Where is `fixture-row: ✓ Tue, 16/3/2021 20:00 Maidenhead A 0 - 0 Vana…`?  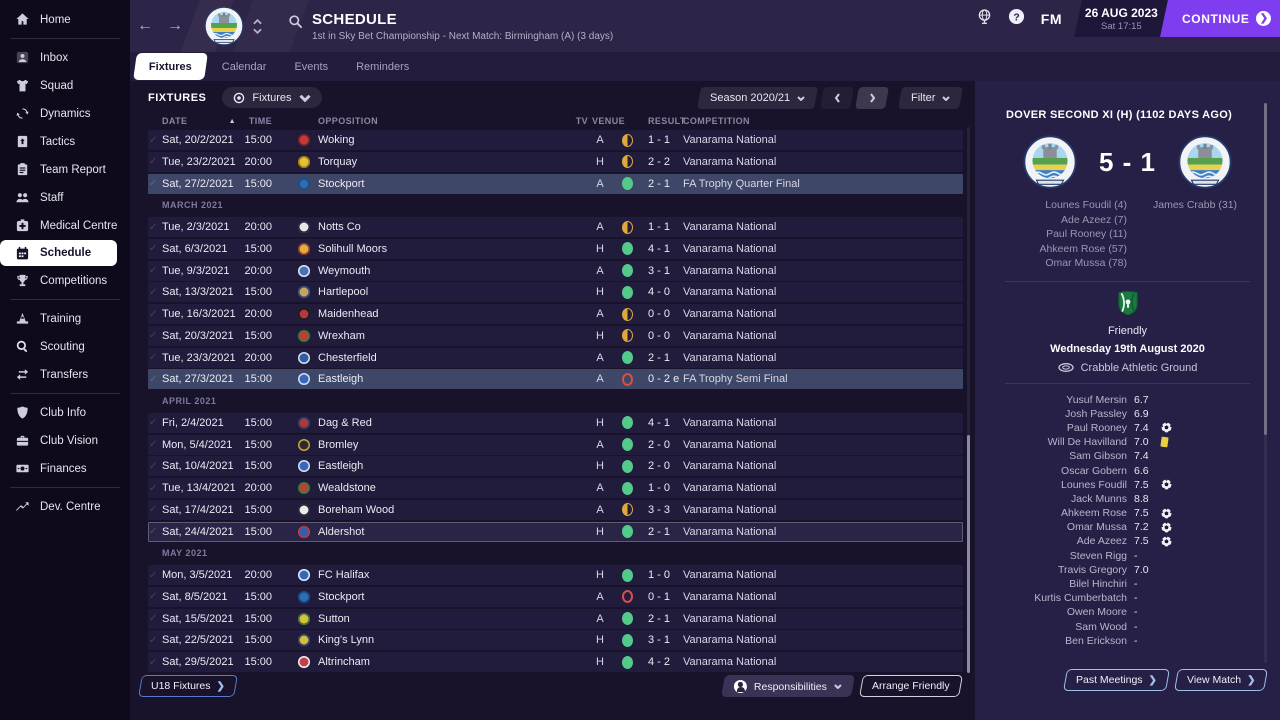
fixture-row: ✓ Tue, 16/3/2021 20:00 Maidenhead A 0 - 0 Vana… is located at coordinates (555, 314).